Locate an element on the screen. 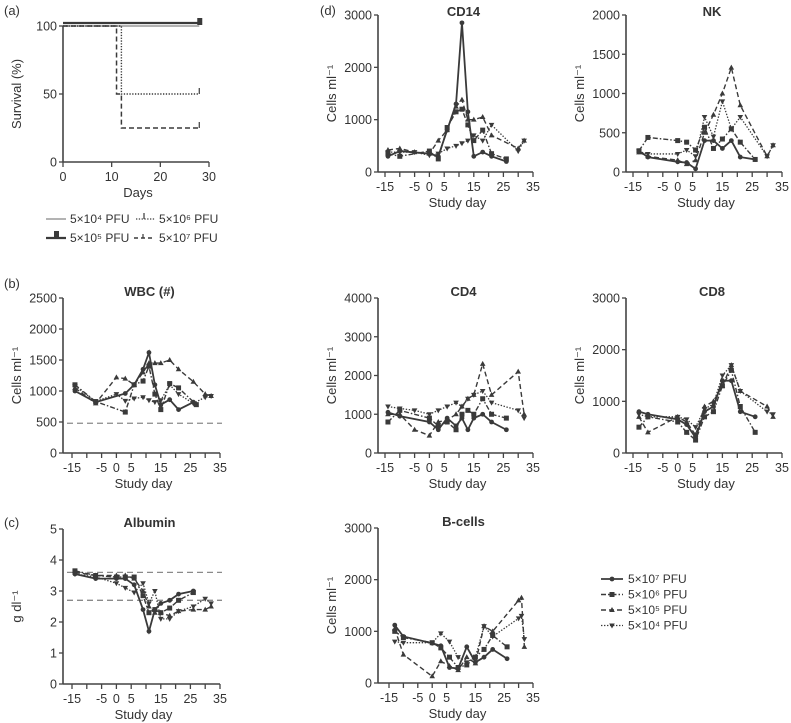  x-axis-label: Days is located at coordinates (138, 192).